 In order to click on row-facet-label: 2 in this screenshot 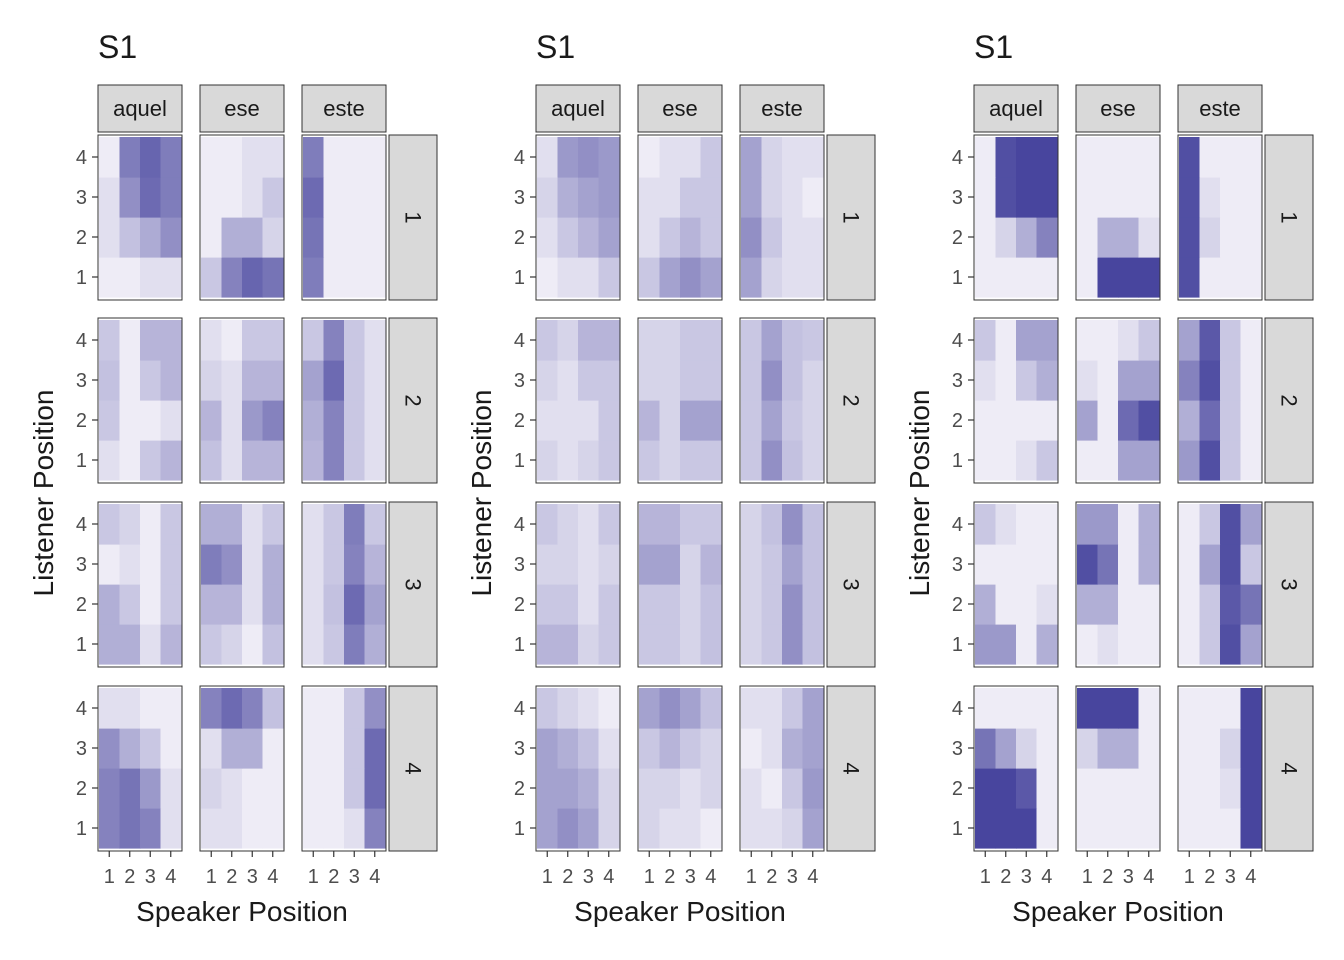, I will do `click(413, 400)`.